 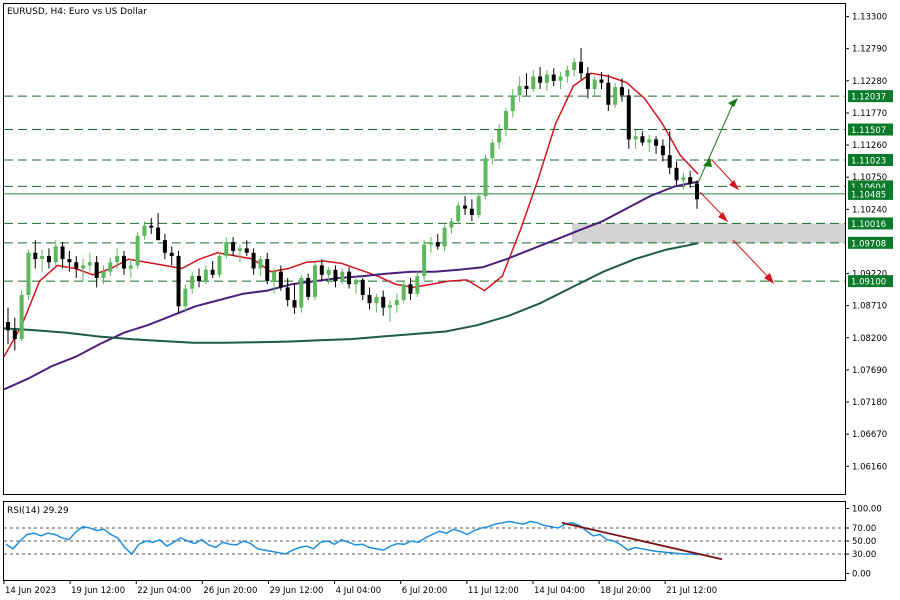 I want to click on time-tick-label: 21 Jul 12:00, so click(x=691, y=591).